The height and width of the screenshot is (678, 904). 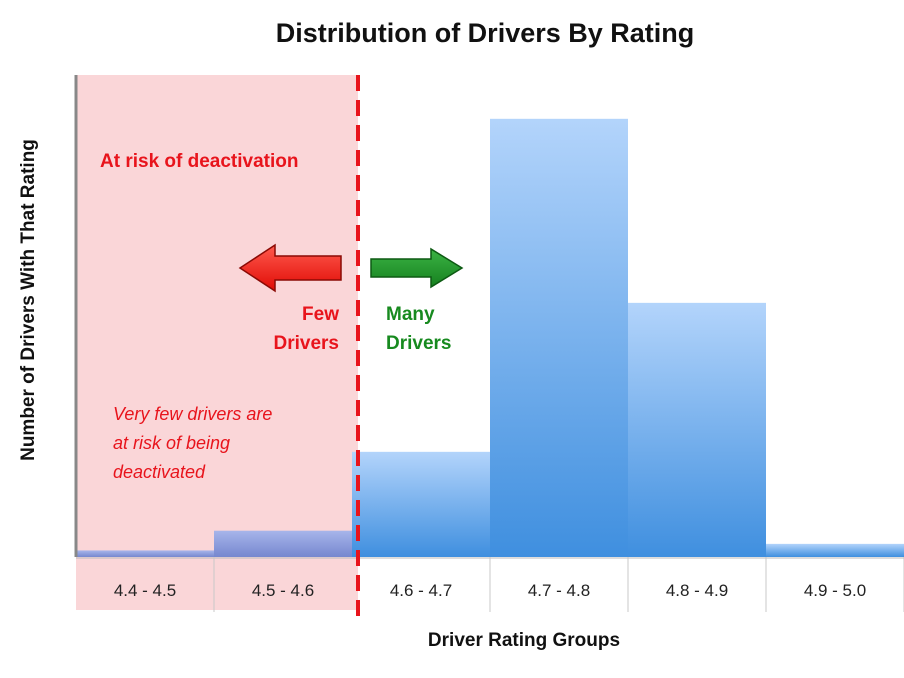 I want to click on arrow-right-icon, so click(x=417, y=268).